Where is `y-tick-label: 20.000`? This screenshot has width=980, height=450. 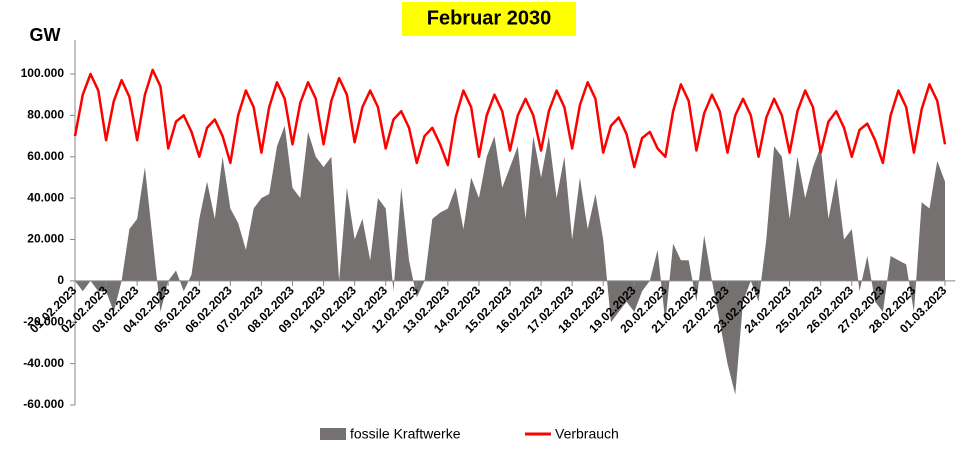
y-tick-label: 20.000 is located at coordinates (45, 239).